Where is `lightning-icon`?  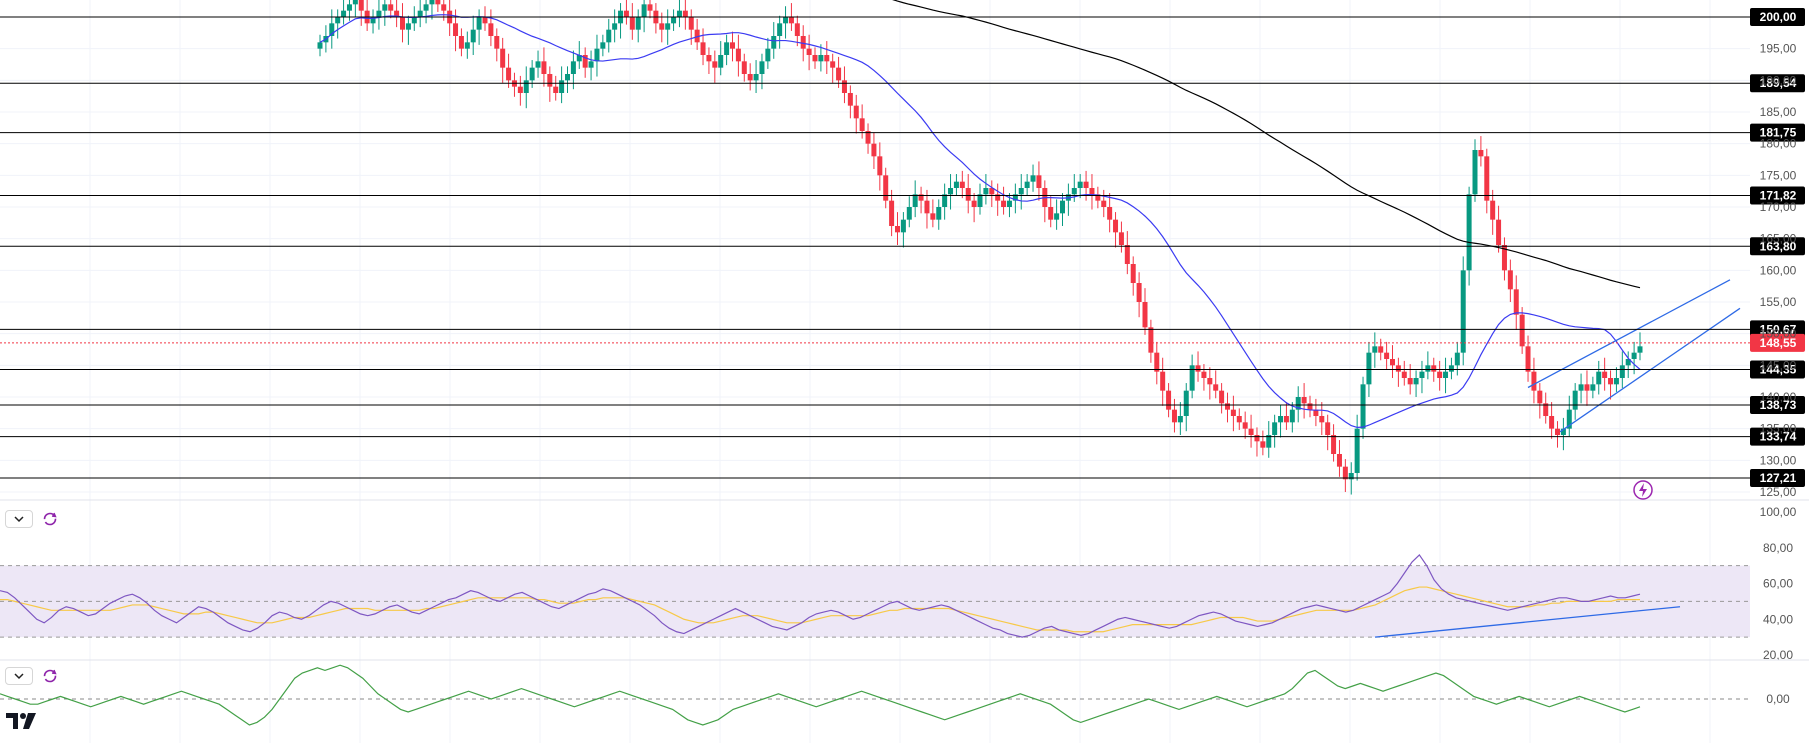
lightning-icon is located at coordinates (1643, 490).